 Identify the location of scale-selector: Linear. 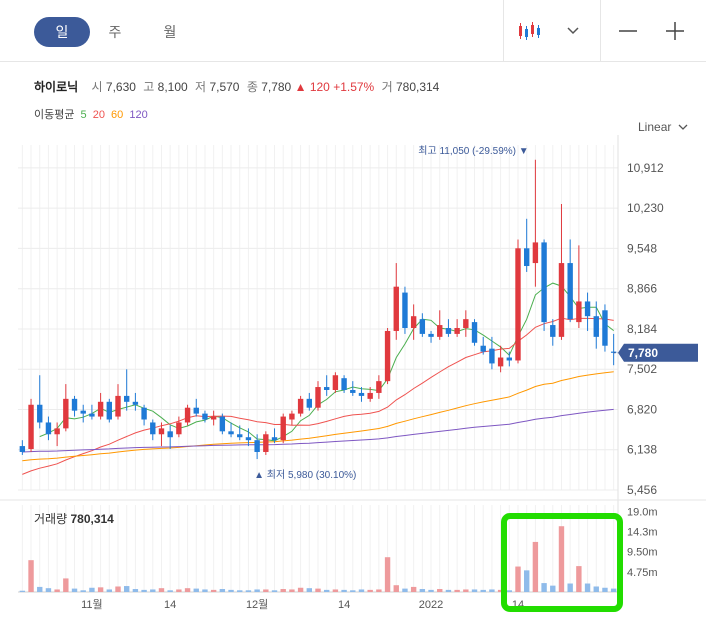
(663, 127).